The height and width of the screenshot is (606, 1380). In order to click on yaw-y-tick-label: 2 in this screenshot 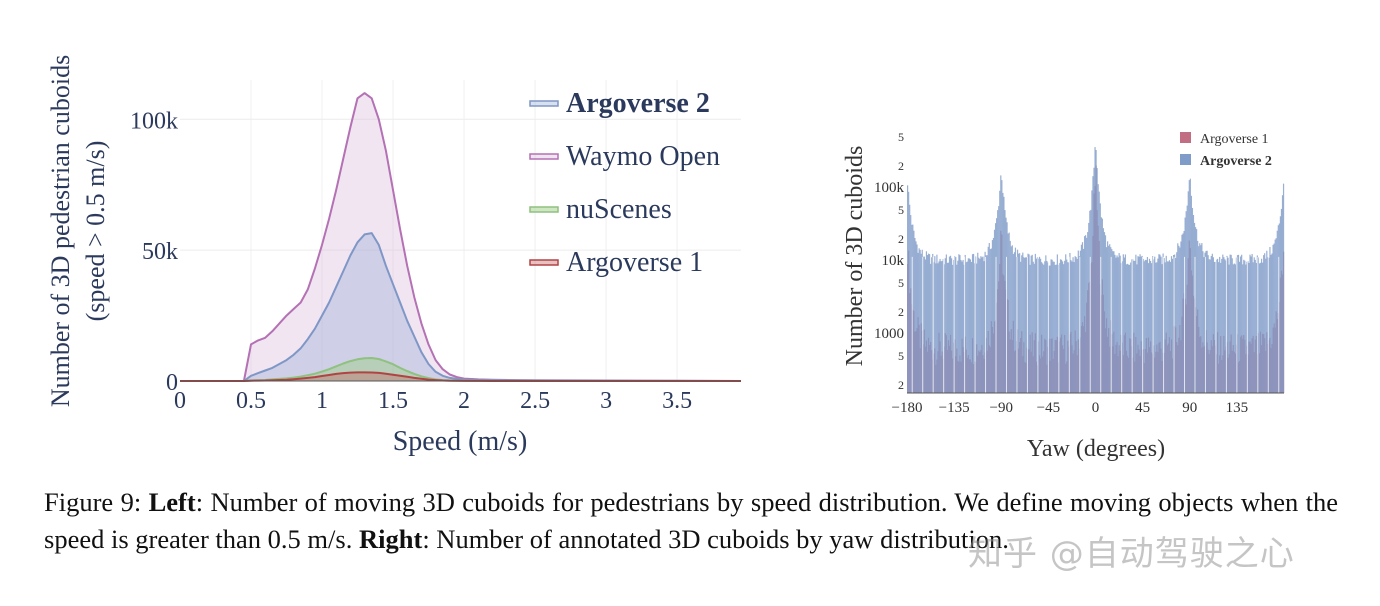, I will do `click(901, 239)`.